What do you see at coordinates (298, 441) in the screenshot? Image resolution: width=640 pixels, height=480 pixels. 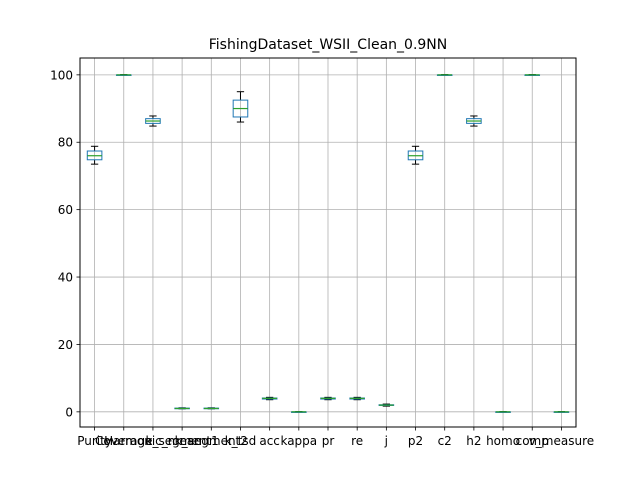 I see `x-tick-label: kappa` at bounding box center [298, 441].